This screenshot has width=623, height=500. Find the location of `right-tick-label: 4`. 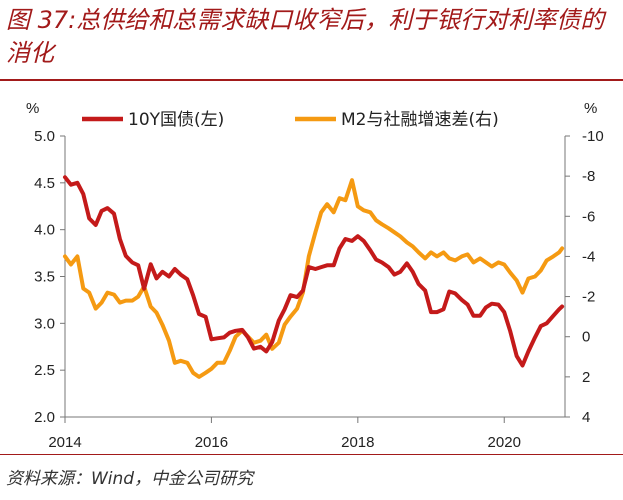

right-tick-label: 4 is located at coordinates (586, 417).